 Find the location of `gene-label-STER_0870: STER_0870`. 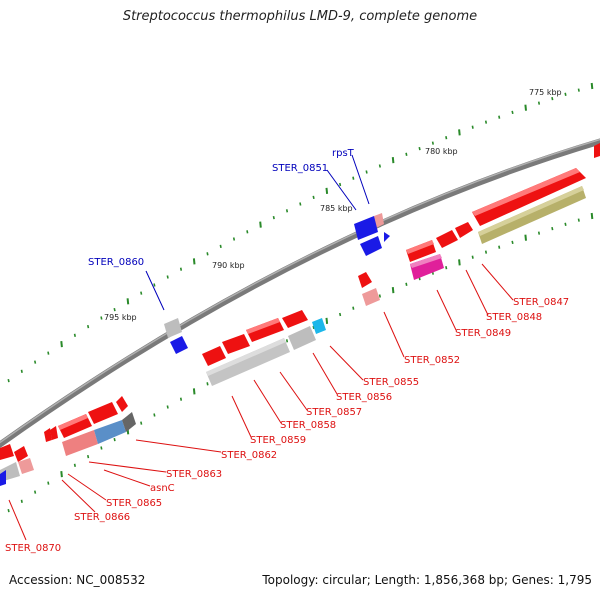

gene-label-STER_0870: STER_0870 is located at coordinates (33, 548).